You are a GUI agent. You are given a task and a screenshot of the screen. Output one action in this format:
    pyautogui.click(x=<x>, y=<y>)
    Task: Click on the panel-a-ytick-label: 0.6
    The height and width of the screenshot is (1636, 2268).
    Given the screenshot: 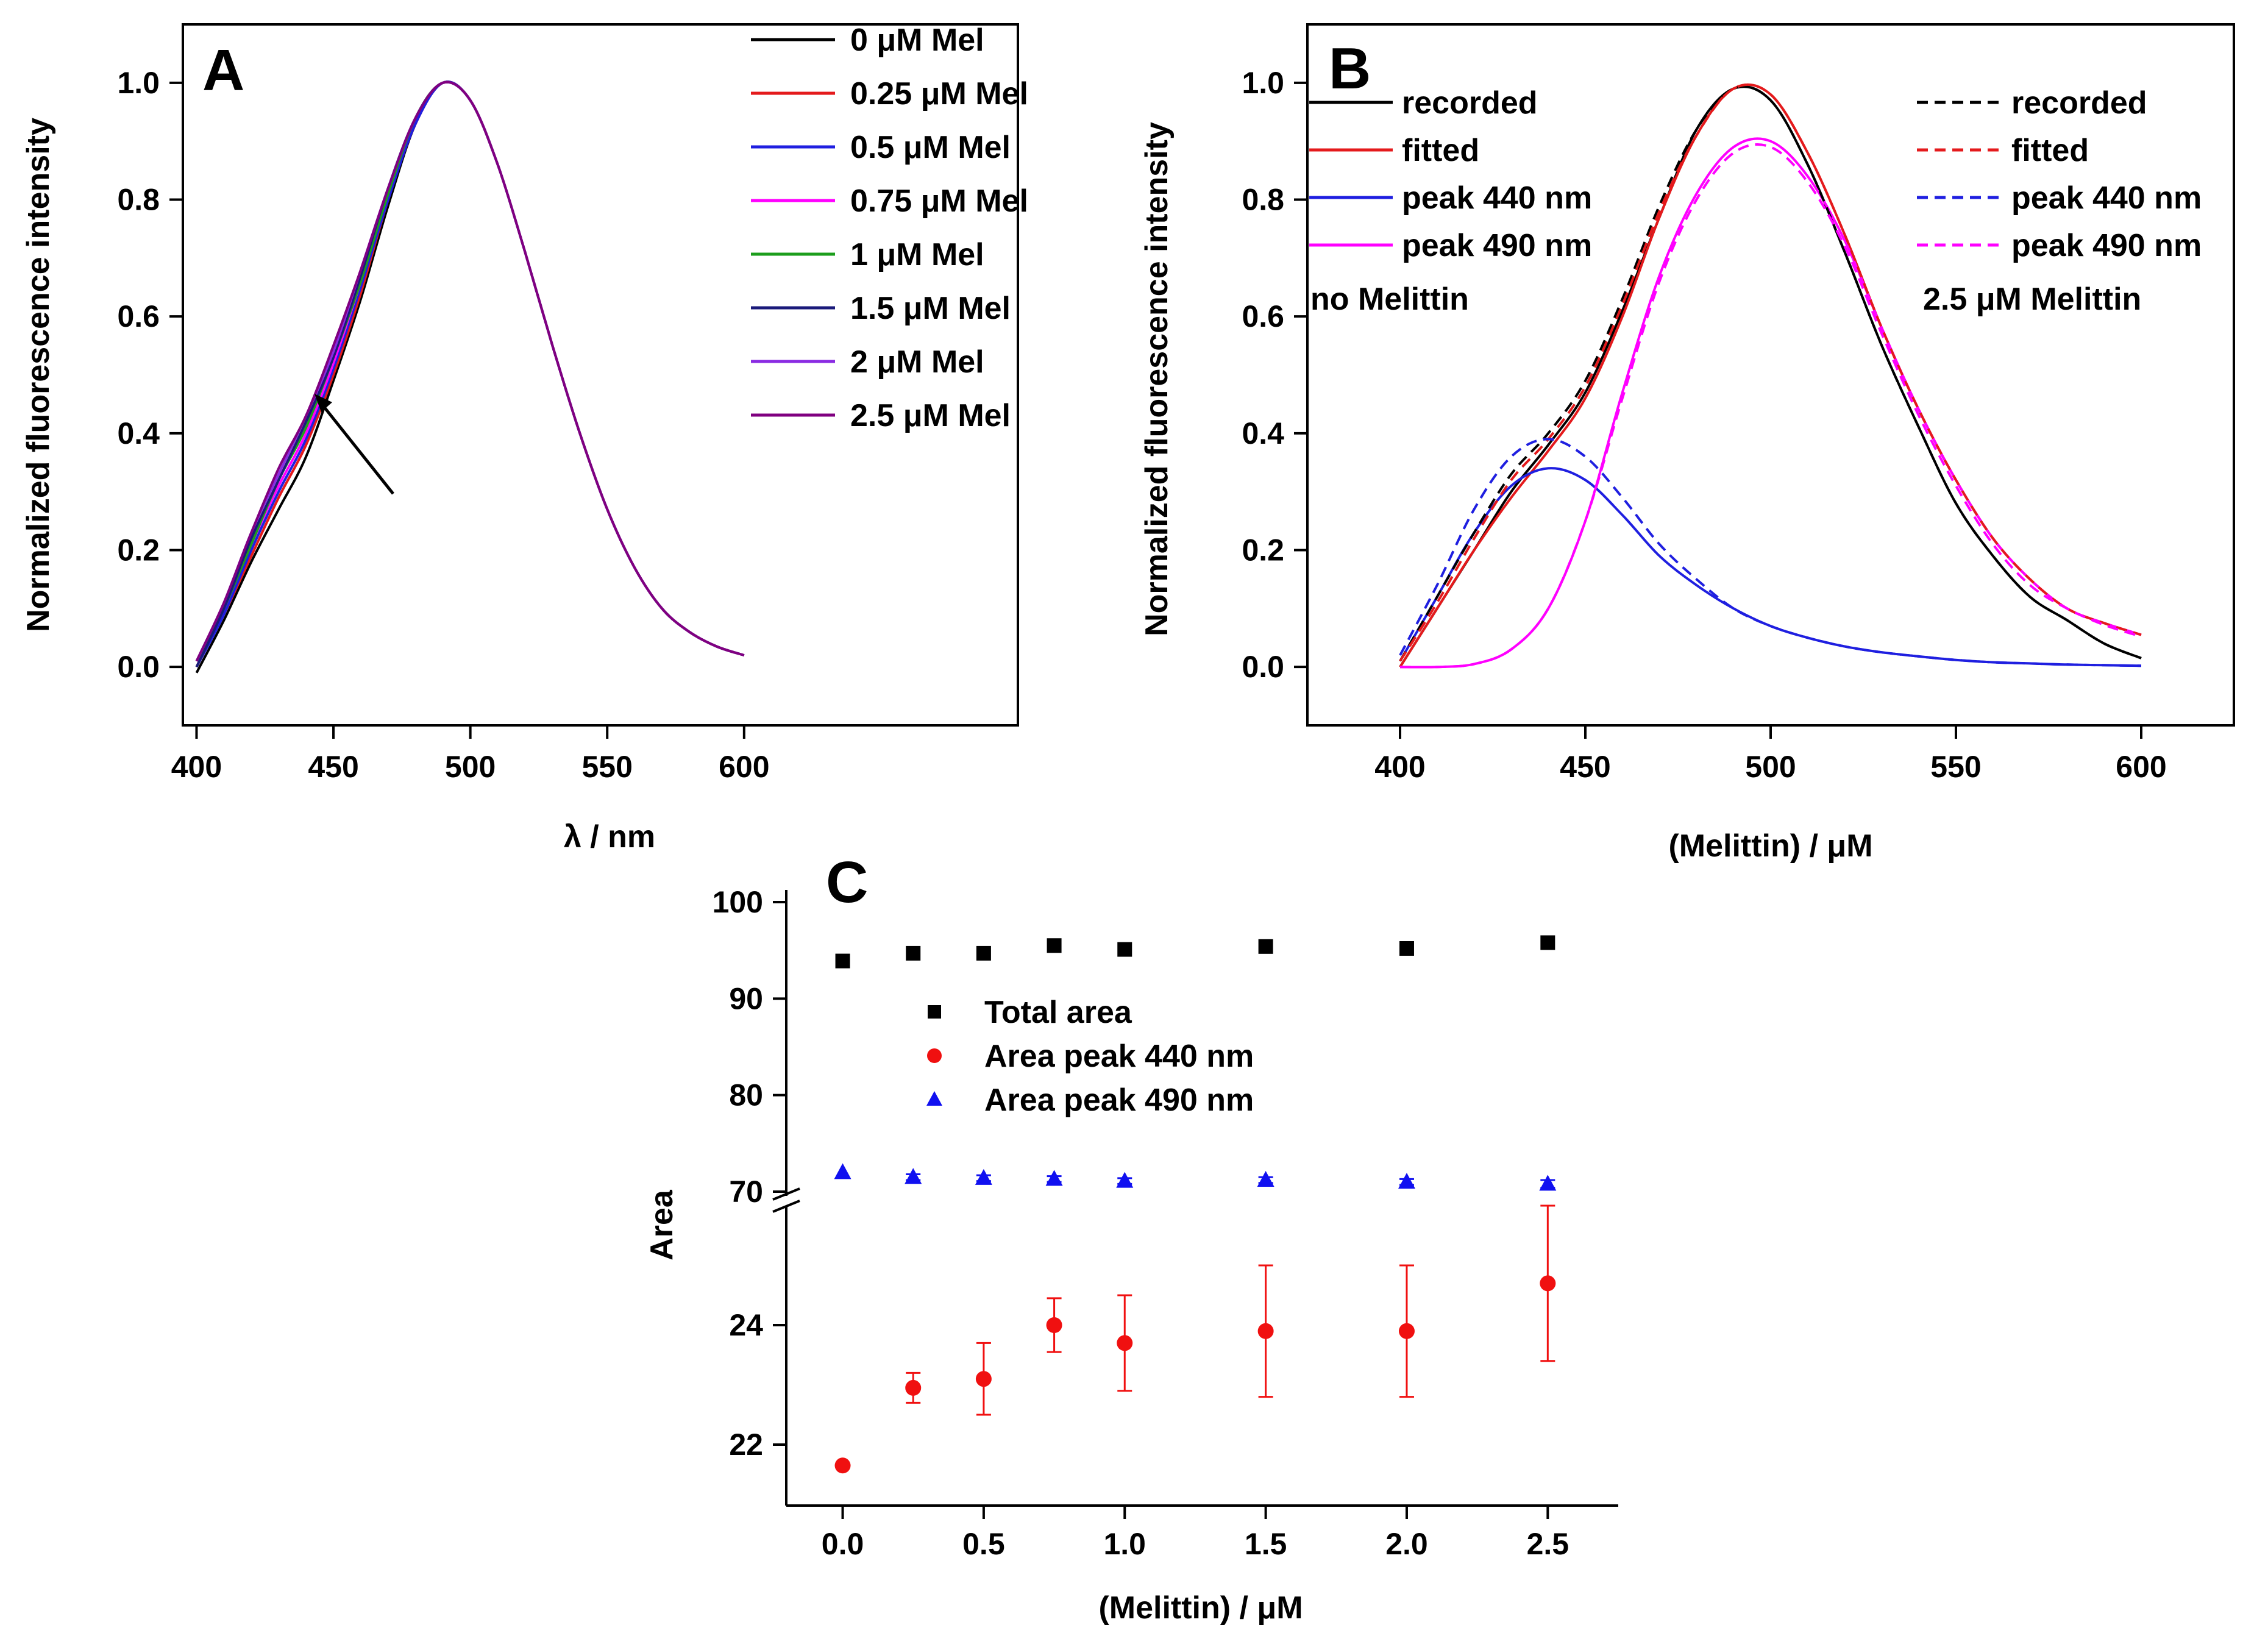 What is the action you would take?
    pyautogui.click(x=138, y=316)
    